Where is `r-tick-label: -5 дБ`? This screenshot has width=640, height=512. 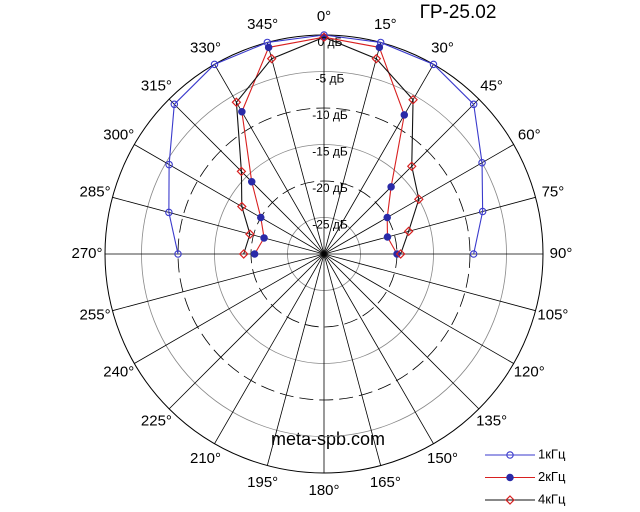 r-tick-label: -5 дБ is located at coordinates (330, 79).